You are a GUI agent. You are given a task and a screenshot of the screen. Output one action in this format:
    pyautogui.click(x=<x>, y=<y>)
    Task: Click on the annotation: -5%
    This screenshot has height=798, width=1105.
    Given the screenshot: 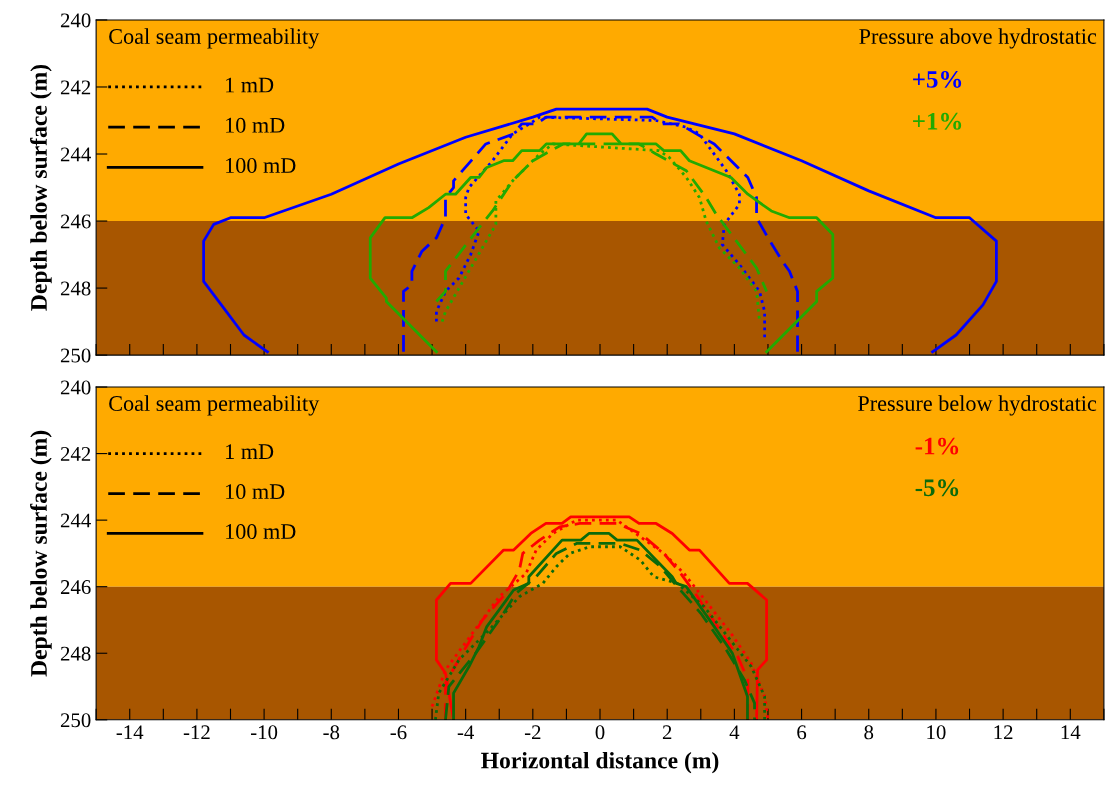 What is the action you would take?
    pyautogui.click(x=937, y=488)
    